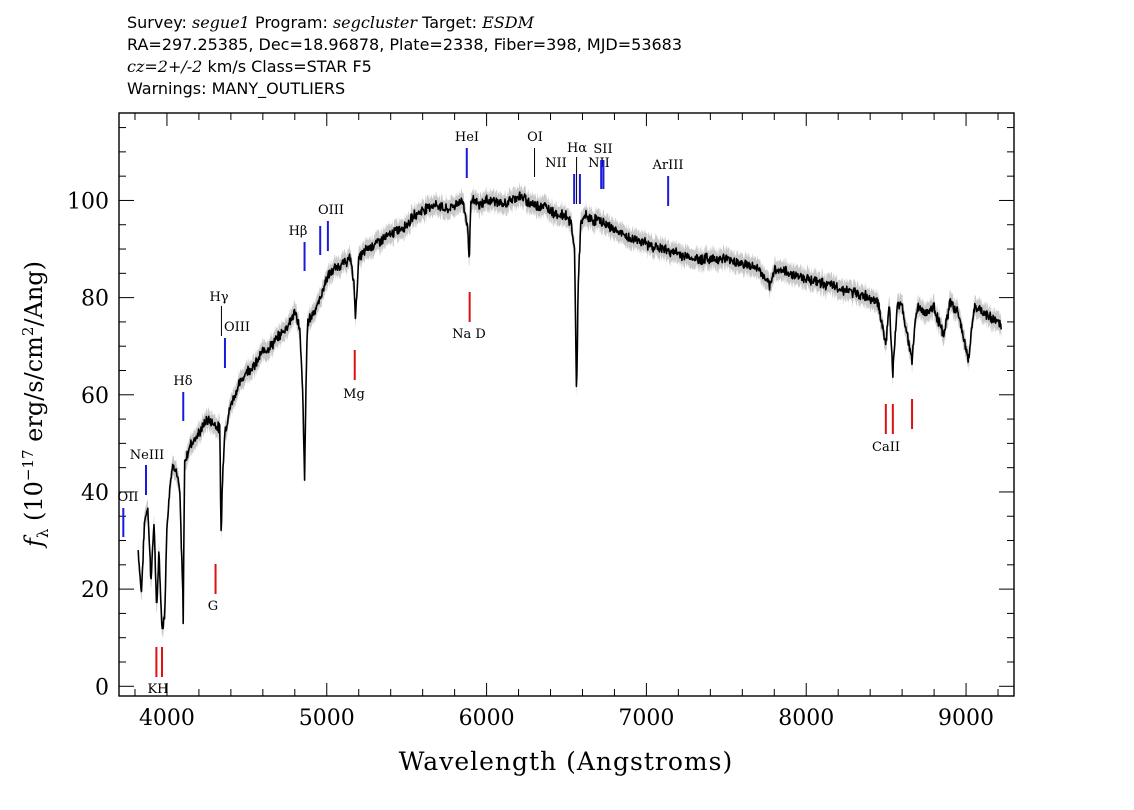  What do you see at coordinates (287, 66) in the screenshot?
I see `class-value: km/s Class=STAR F5` at bounding box center [287, 66].